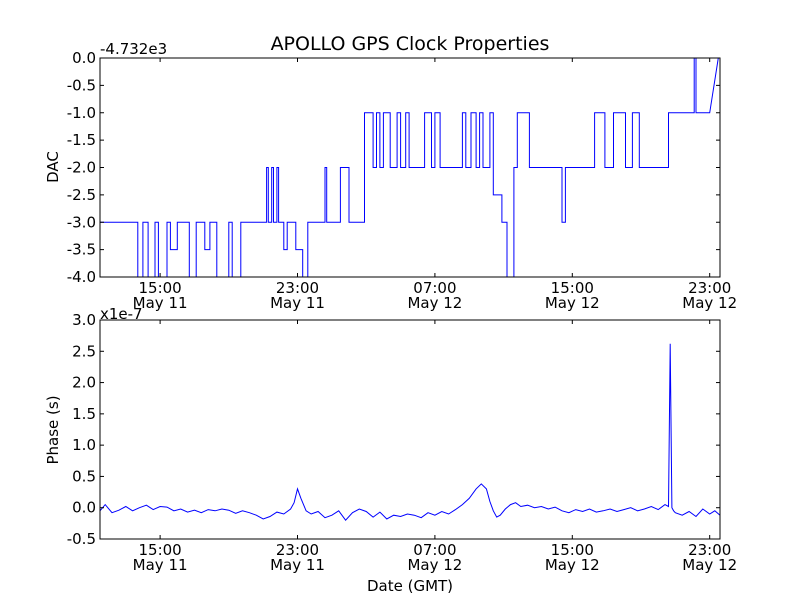  I want to click on phase-offset-text: x1e-7, so click(121, 314).